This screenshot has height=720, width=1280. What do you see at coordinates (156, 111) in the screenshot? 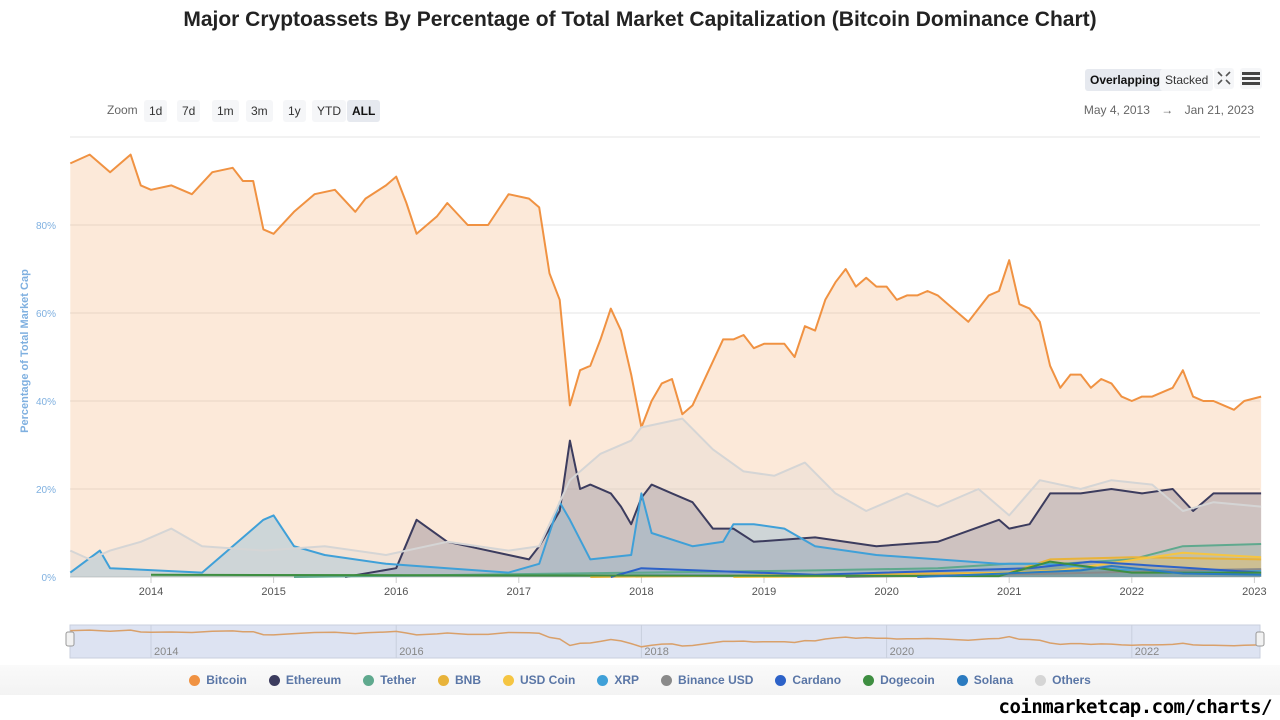
I see `zoom-1d-button: 1d` at bounding box center [156, 111].